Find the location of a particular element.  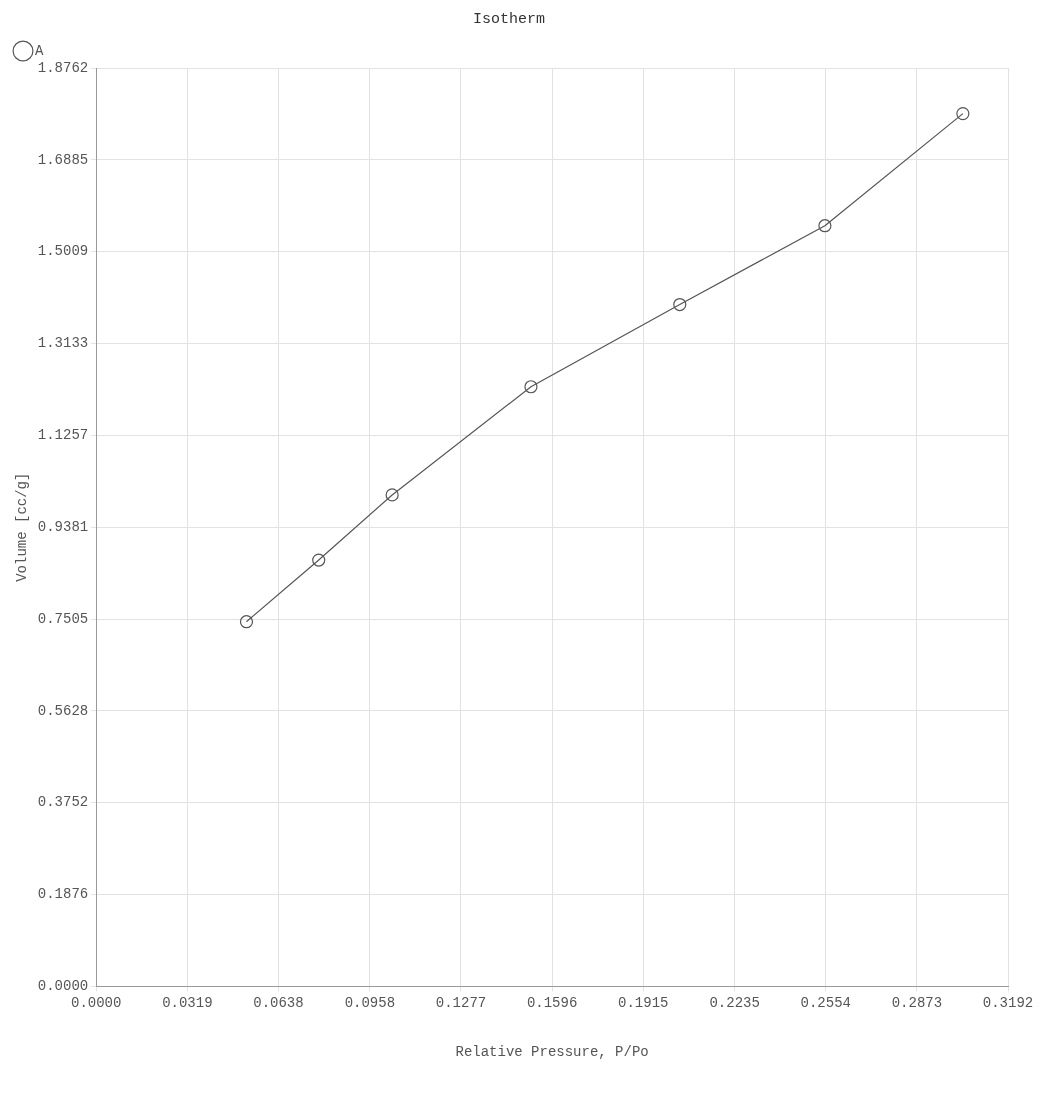

x-tick-label: 0.1915 is located at coordinates (643, 1002).